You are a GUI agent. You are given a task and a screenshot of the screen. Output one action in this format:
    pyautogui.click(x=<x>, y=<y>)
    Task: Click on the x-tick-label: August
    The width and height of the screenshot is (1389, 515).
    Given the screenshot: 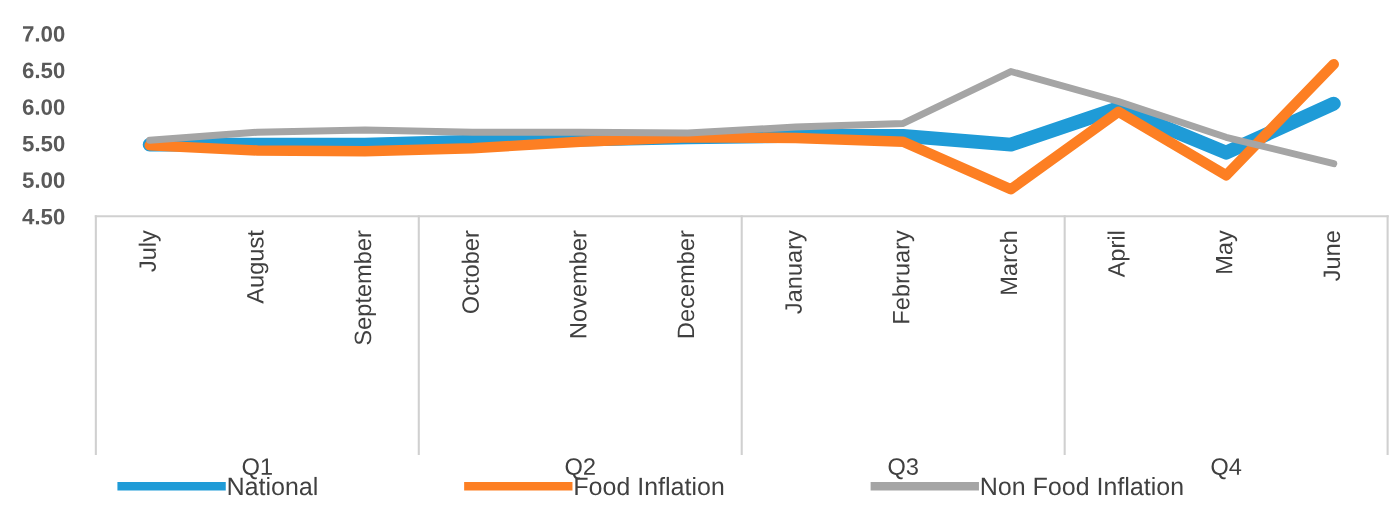 What is the action you would take?
    pyautogui.click(x=258, y=267)
    